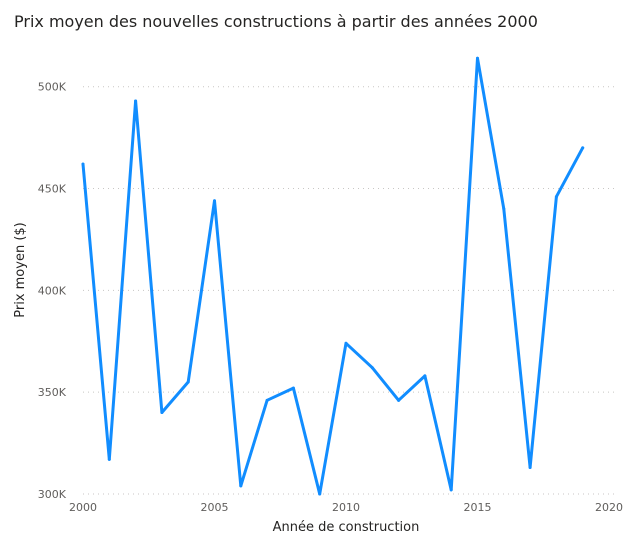 This screenshot has width=643, height=560. Describe the element at coordinates (478, 507) in the screenshot. I see `x-tick-label: 2015` at that location.